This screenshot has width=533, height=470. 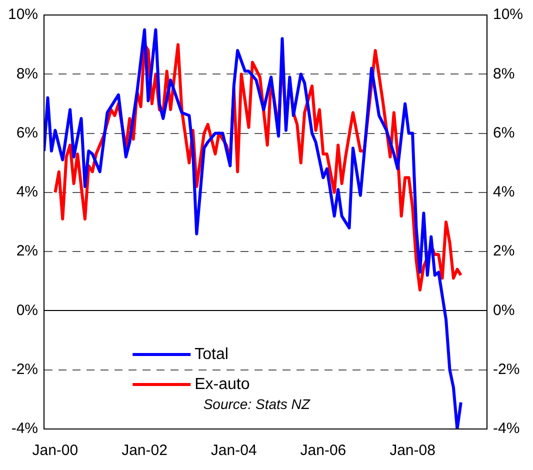 What do you see at coordinates (506, 369) in the screenshot?
I see `y2-tick-label: -2%` at bounding box center [506, 369].